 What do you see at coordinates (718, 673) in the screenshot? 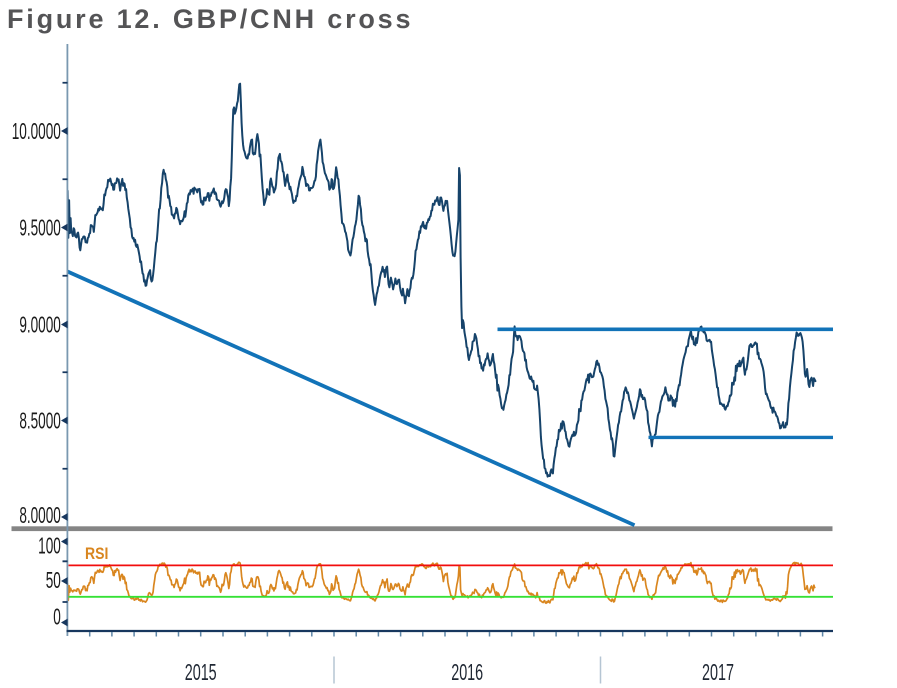
I see `svg-text: 2017` at bounding box center [718, 673].